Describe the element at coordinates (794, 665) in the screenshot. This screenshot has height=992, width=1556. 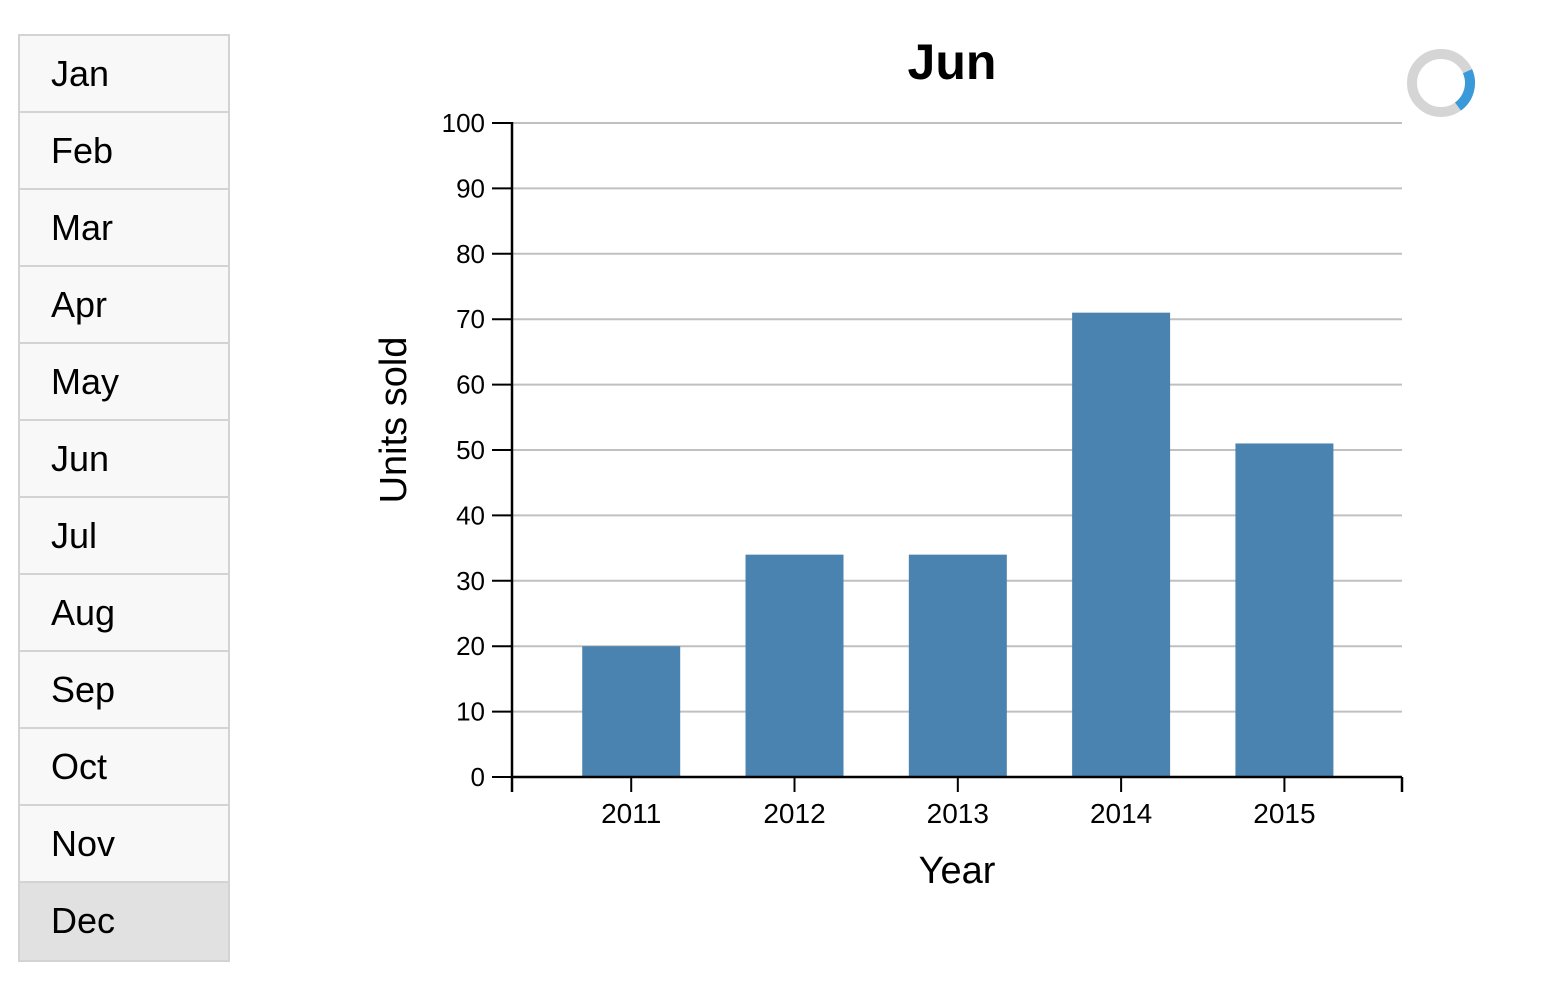
I see `bar-2012` at that location.